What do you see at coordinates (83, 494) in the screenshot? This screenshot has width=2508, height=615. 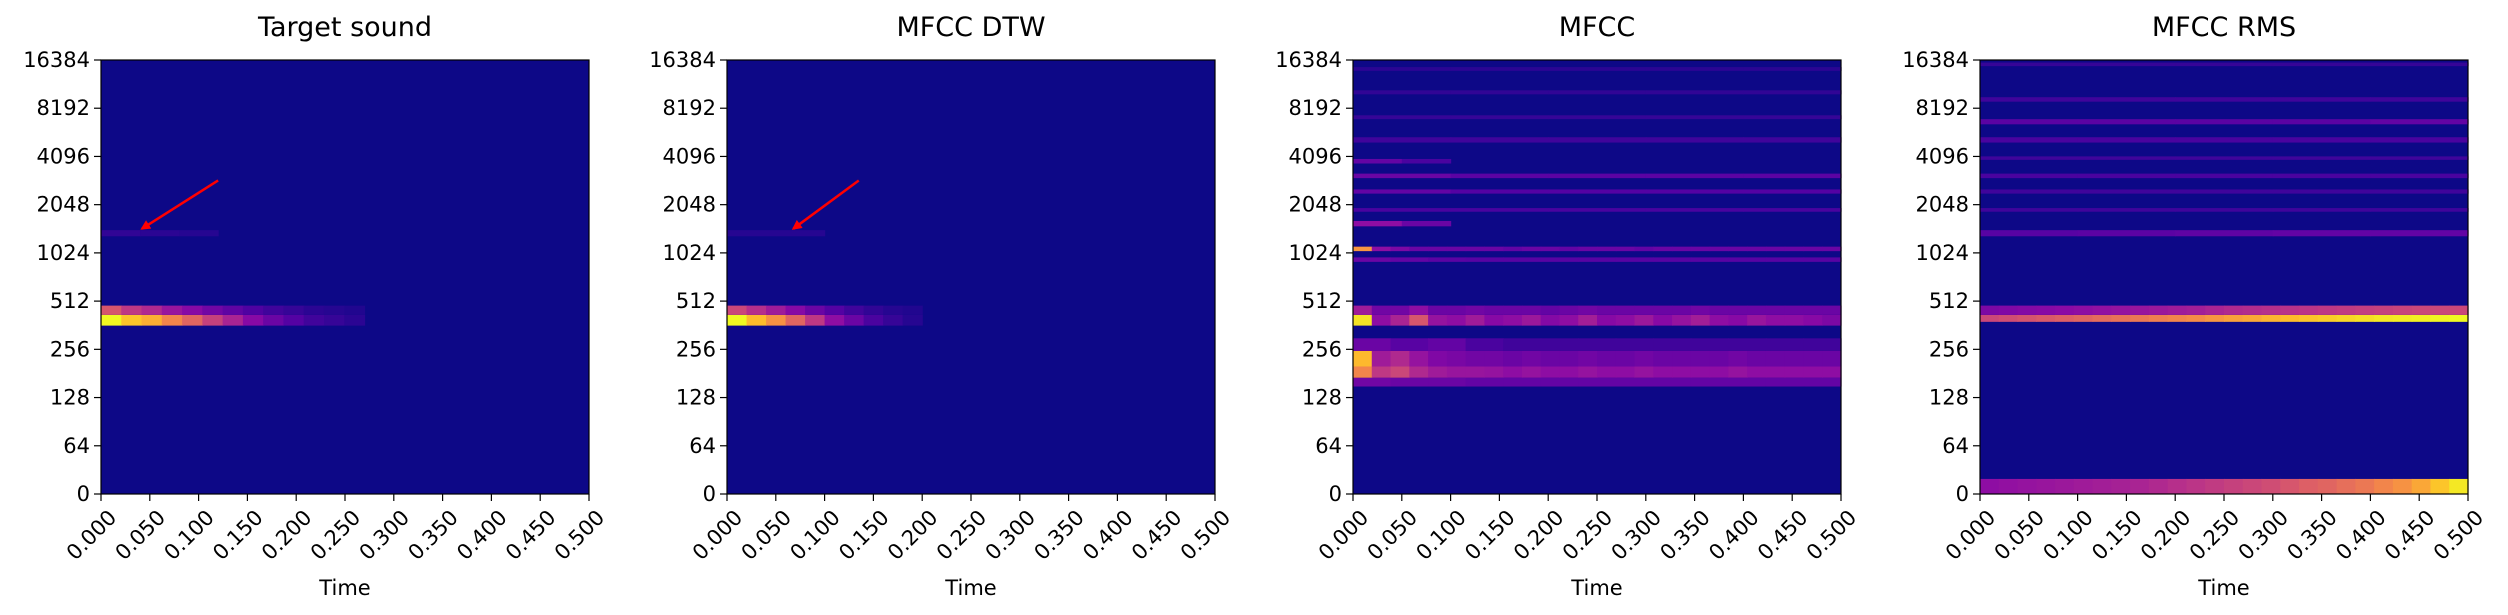 I see `y-tick-label: 0` at bounding box center [83, 494].